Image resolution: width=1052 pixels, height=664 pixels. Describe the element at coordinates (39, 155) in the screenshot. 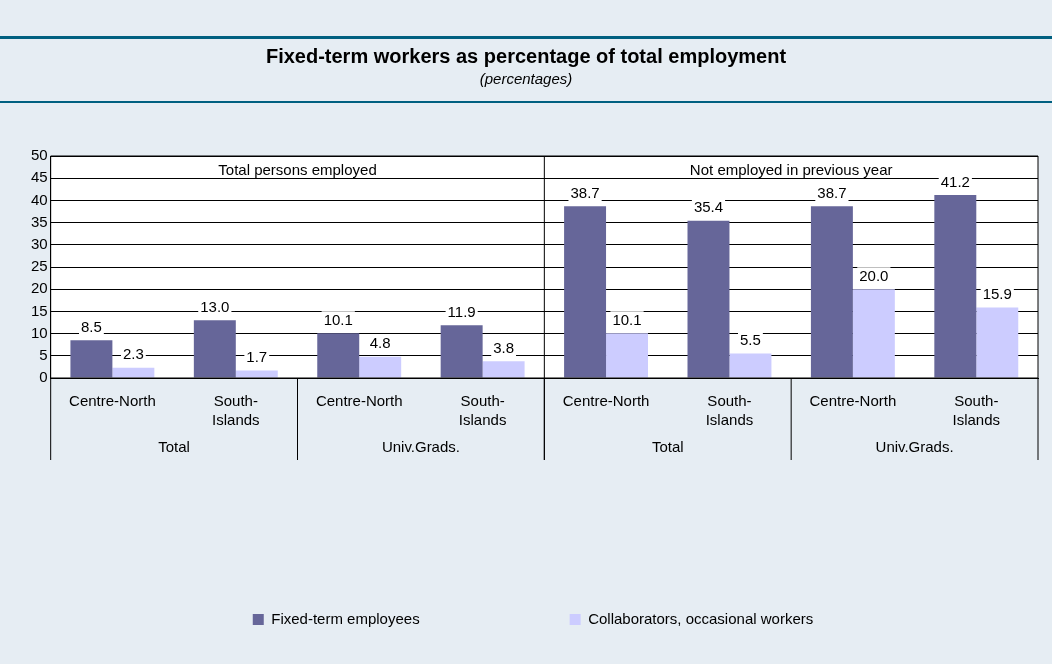

I see `y-tick-label: 50` at that location.